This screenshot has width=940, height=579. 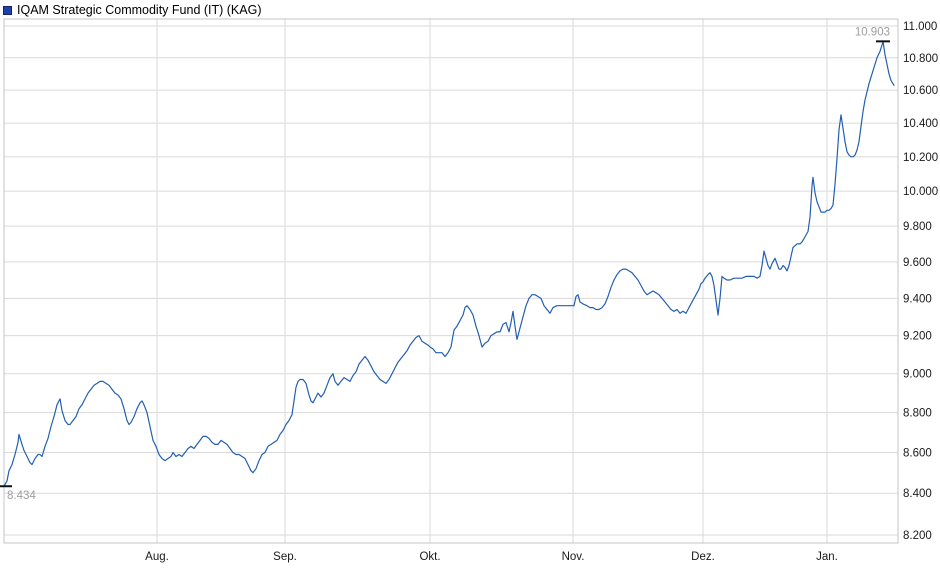 I want to click on series-legend-square-icon, so click(x=7, y=10).